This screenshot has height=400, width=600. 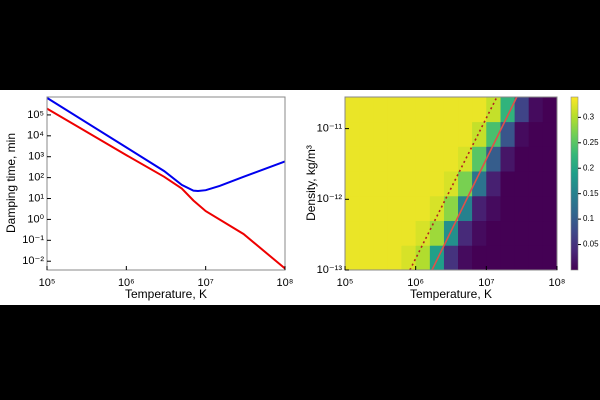 What do you see at coordinates (589, 167) in the screenshot?
I see `colorbar-tick-label: 0.2` at bounding box center [589, 167].